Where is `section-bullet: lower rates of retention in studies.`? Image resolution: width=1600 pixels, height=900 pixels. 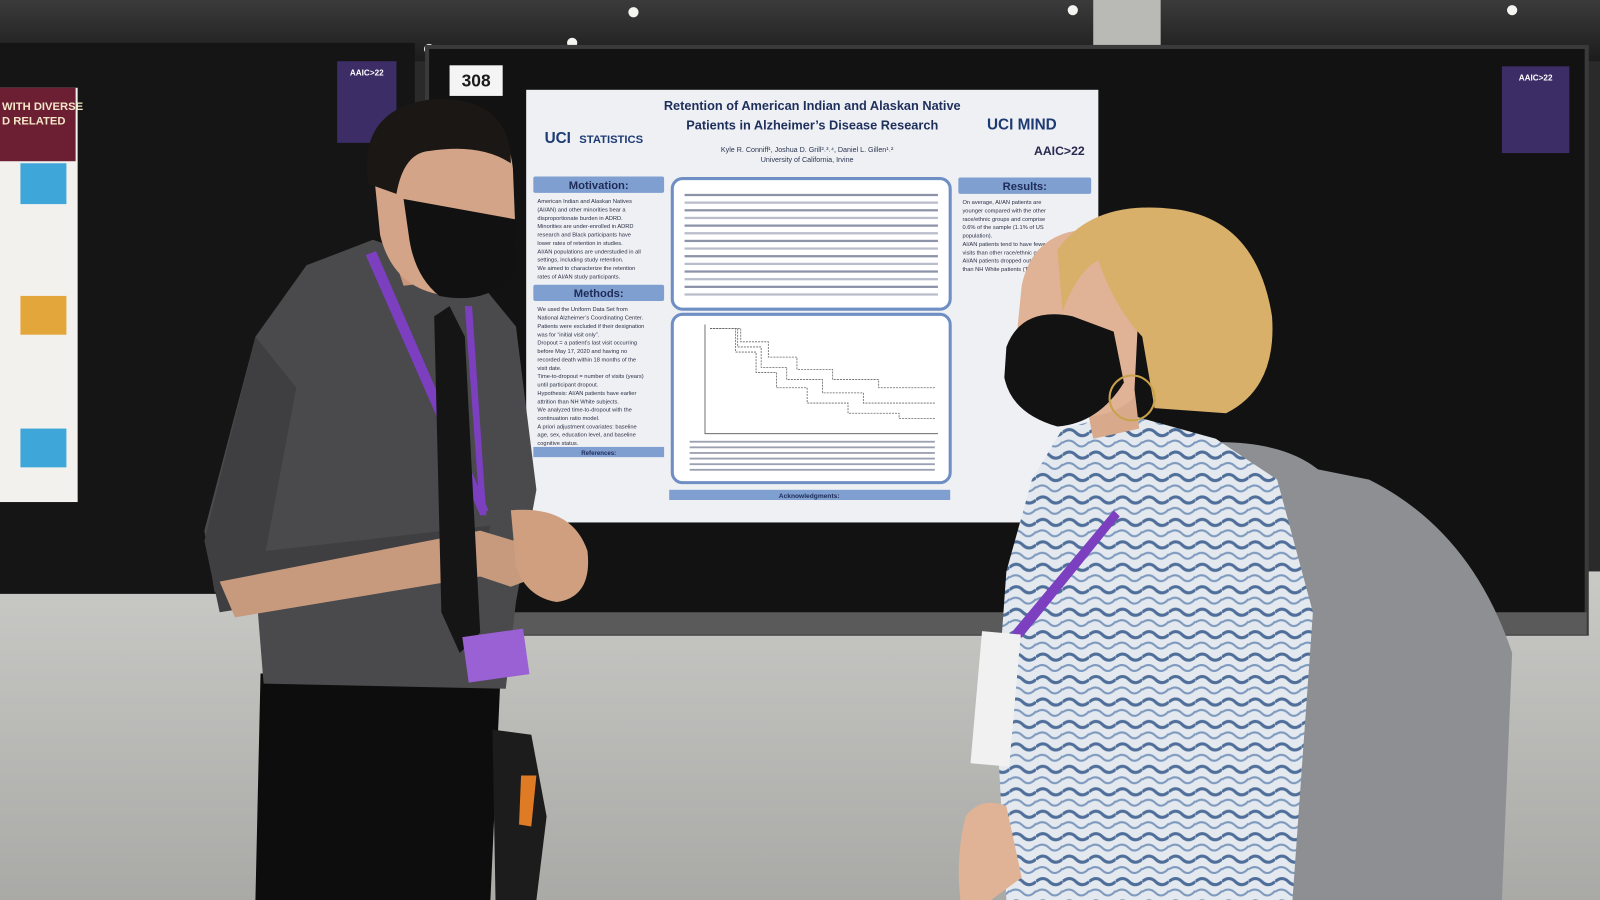 section-bullet: lower rates of retention in studies. is located at coordinates (580, 244).